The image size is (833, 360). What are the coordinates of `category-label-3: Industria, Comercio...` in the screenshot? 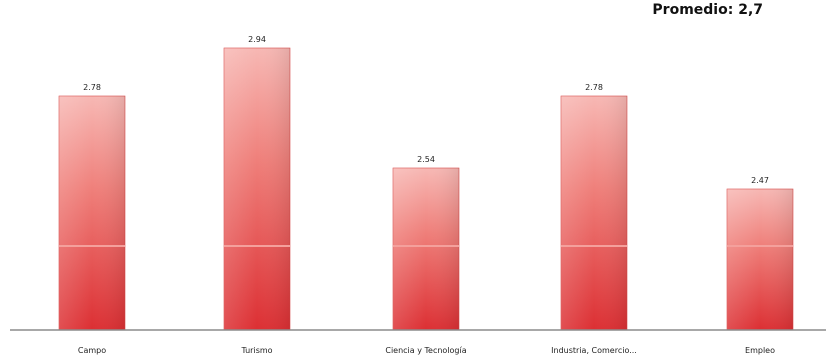 It's located at (594, 350).